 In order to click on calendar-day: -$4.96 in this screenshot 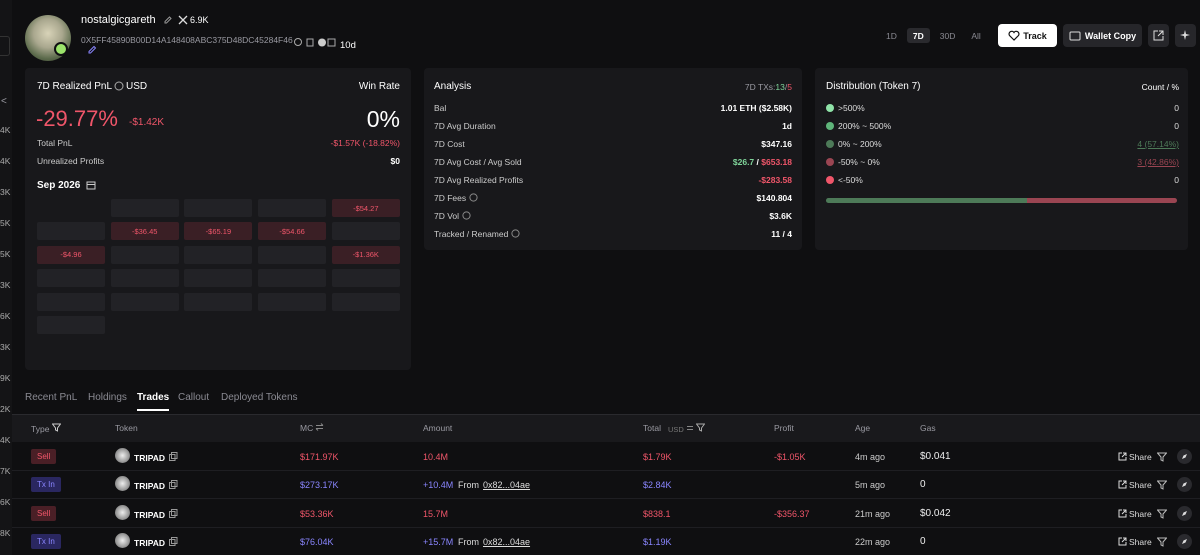, I will do `click(71, 254)`.